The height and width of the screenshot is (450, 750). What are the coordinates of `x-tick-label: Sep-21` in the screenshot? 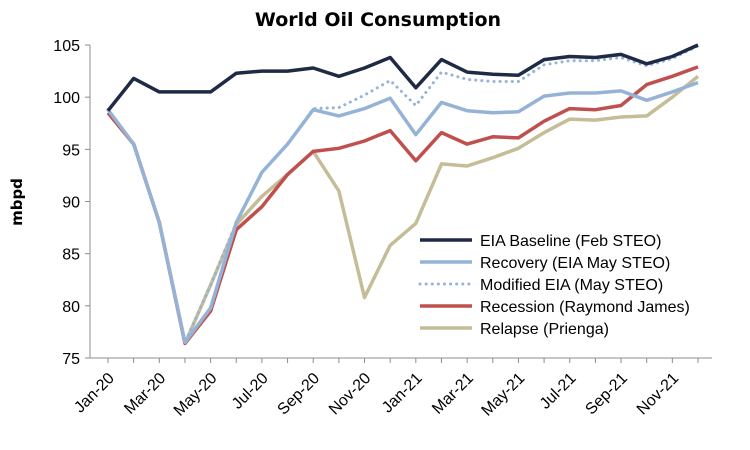 It's located at (606, 394).